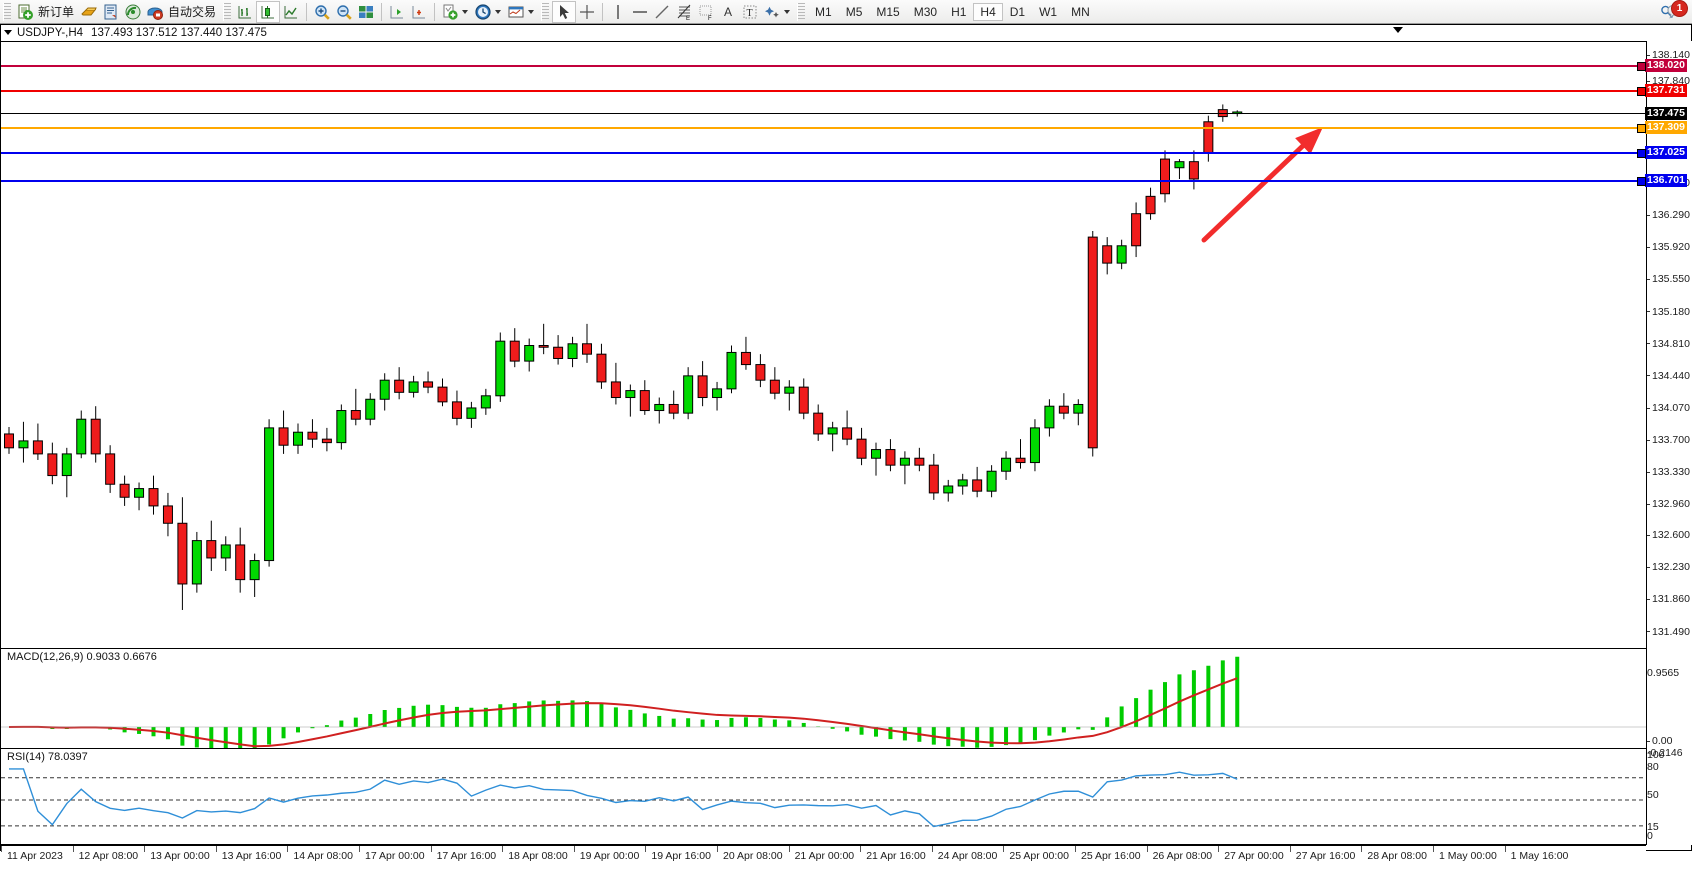  What do you see at coordinates (640, 12) in the screenshot?
I see `horizontal-line-icon` at bounding box center [640, 12].